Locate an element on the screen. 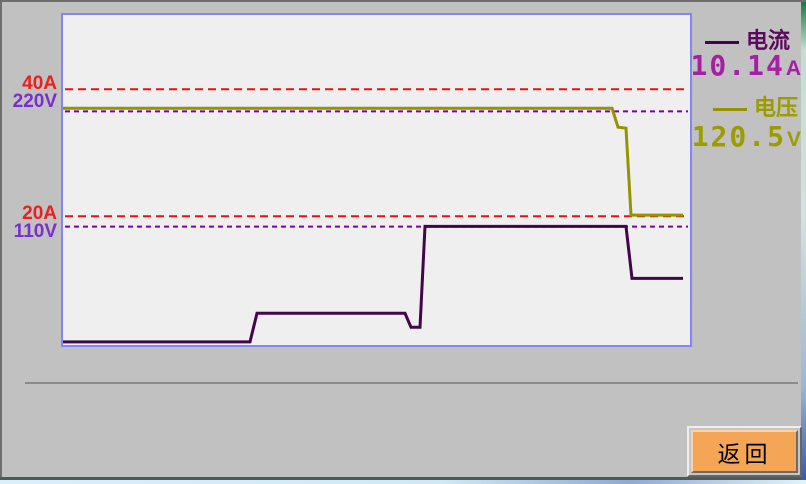 This screenshot has height=484, width=806. back-button-face: 返回 is located at coordinates (744, 451).